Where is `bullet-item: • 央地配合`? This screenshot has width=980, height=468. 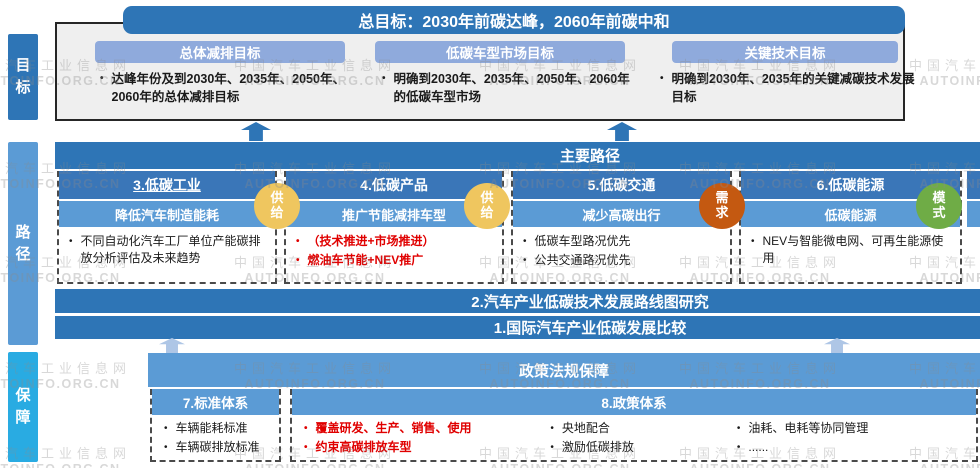 bullet-item: • 央地配合 is located at coordinates (643, 428).